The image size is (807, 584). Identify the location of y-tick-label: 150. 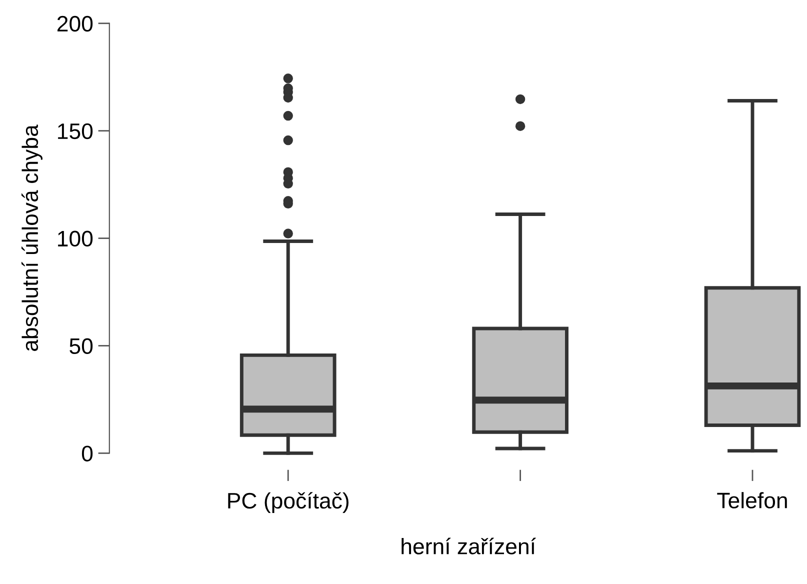
(75, 131).